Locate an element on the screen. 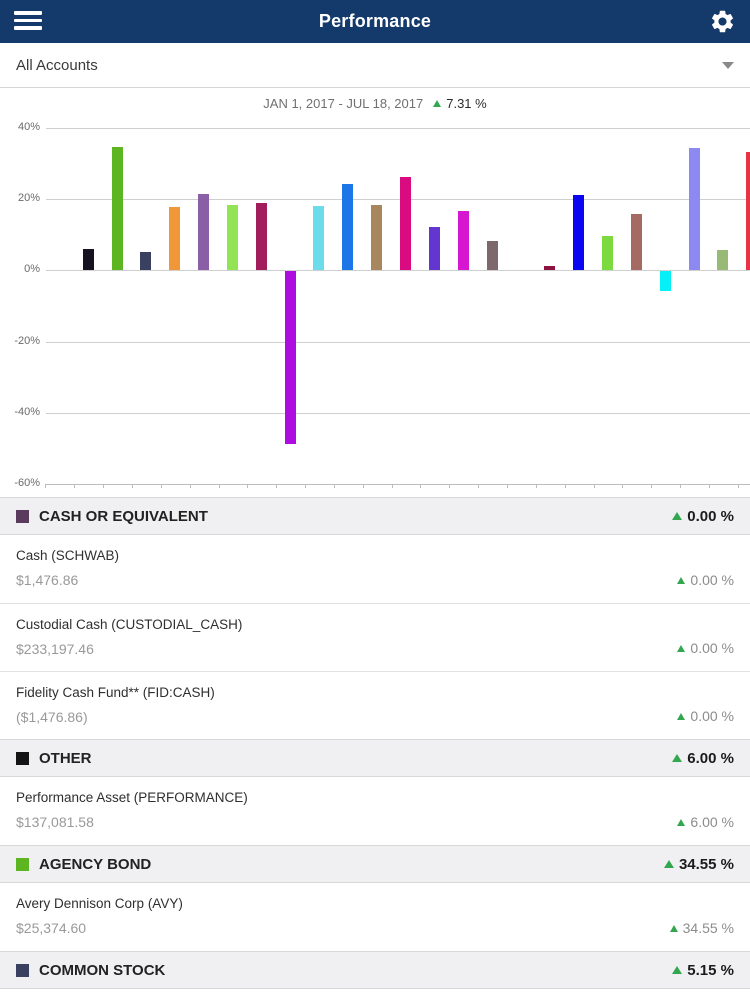 Image resolution: width=750 pixels, height=1000 pixels. security-value: $137,081.58 is located at coordinates (55, 822).